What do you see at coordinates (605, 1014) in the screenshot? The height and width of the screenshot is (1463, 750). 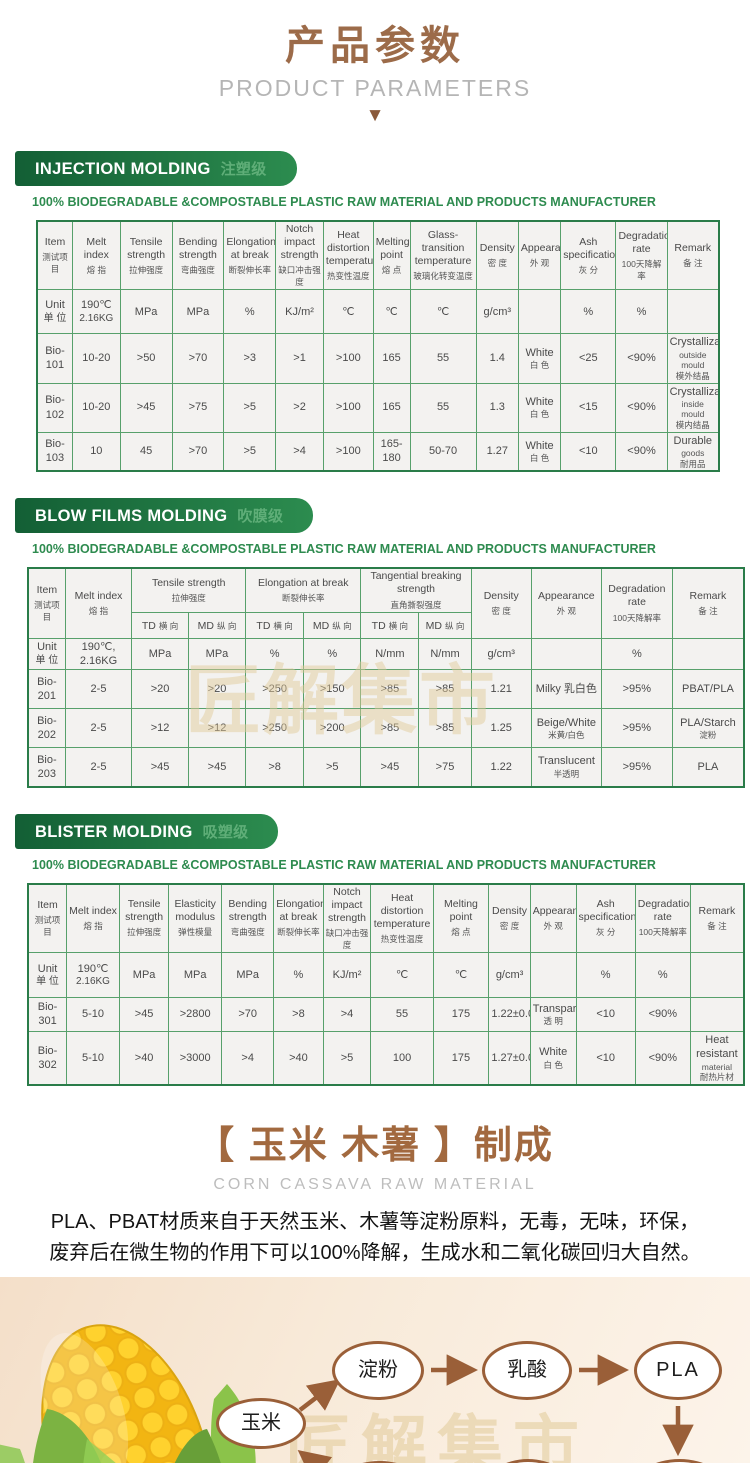 I see `table-cell: <10` at bounding box center [605, 1014].